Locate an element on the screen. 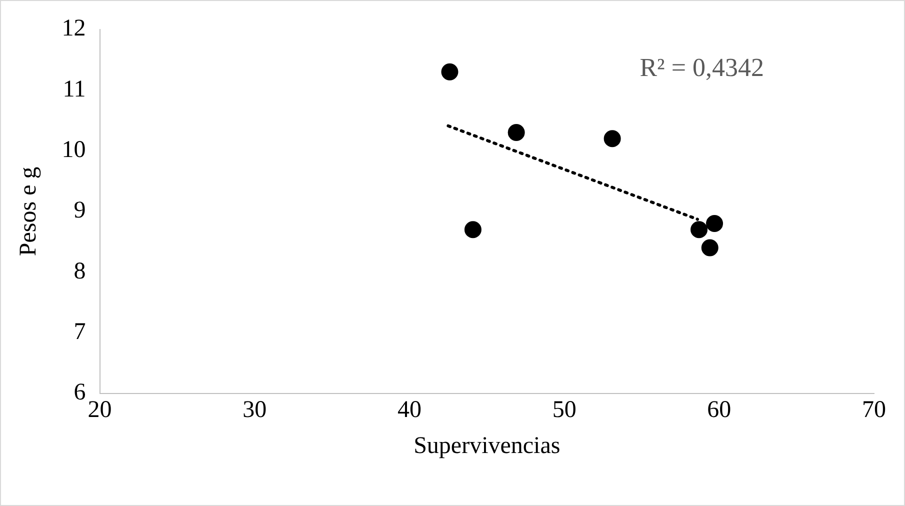 This screenshot has height=506, width=905. y-tick-label: 6 is located at coordinates (80, 393).